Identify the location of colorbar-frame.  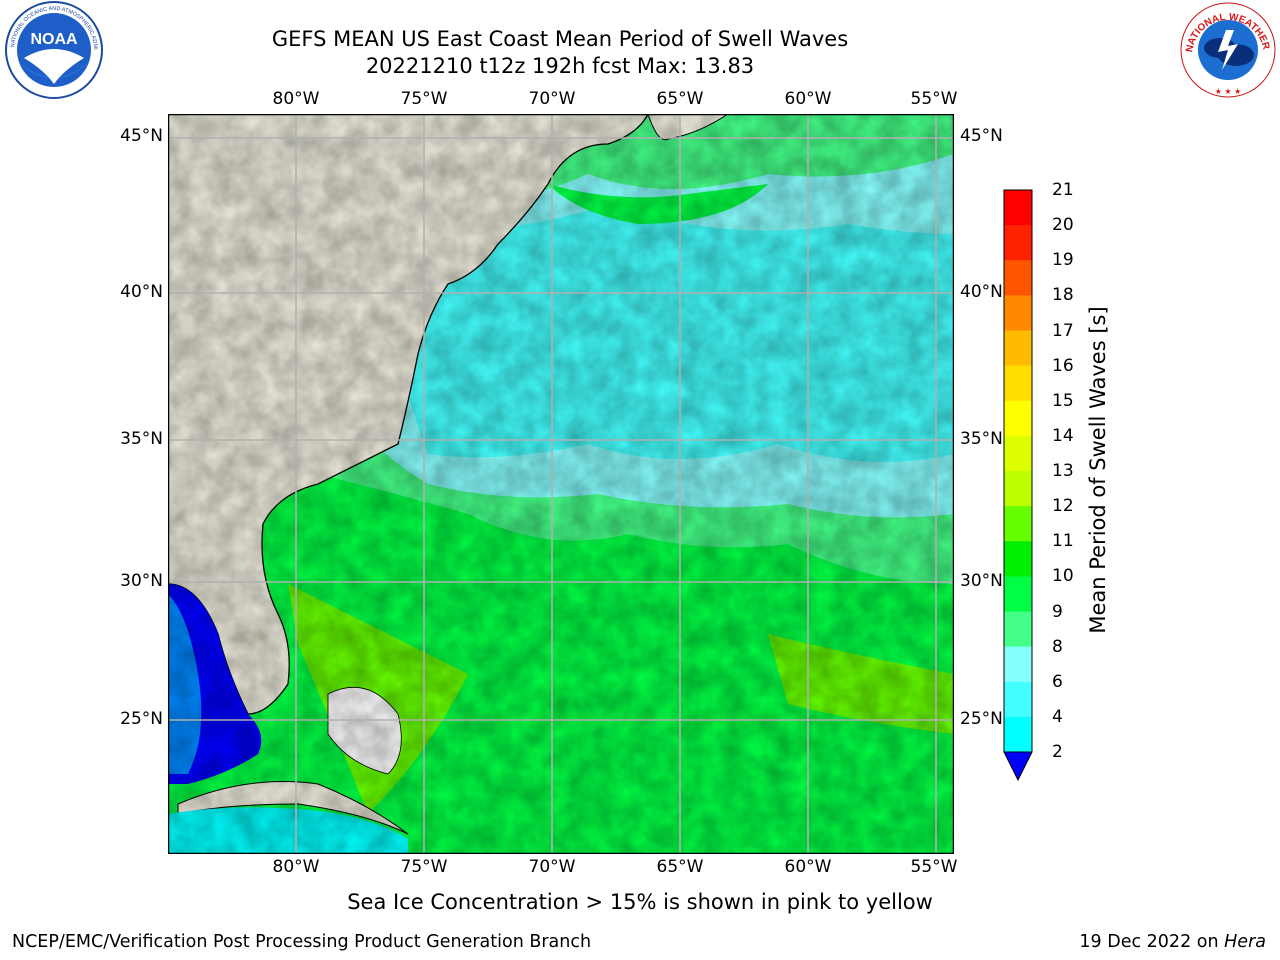
(1018, 471).